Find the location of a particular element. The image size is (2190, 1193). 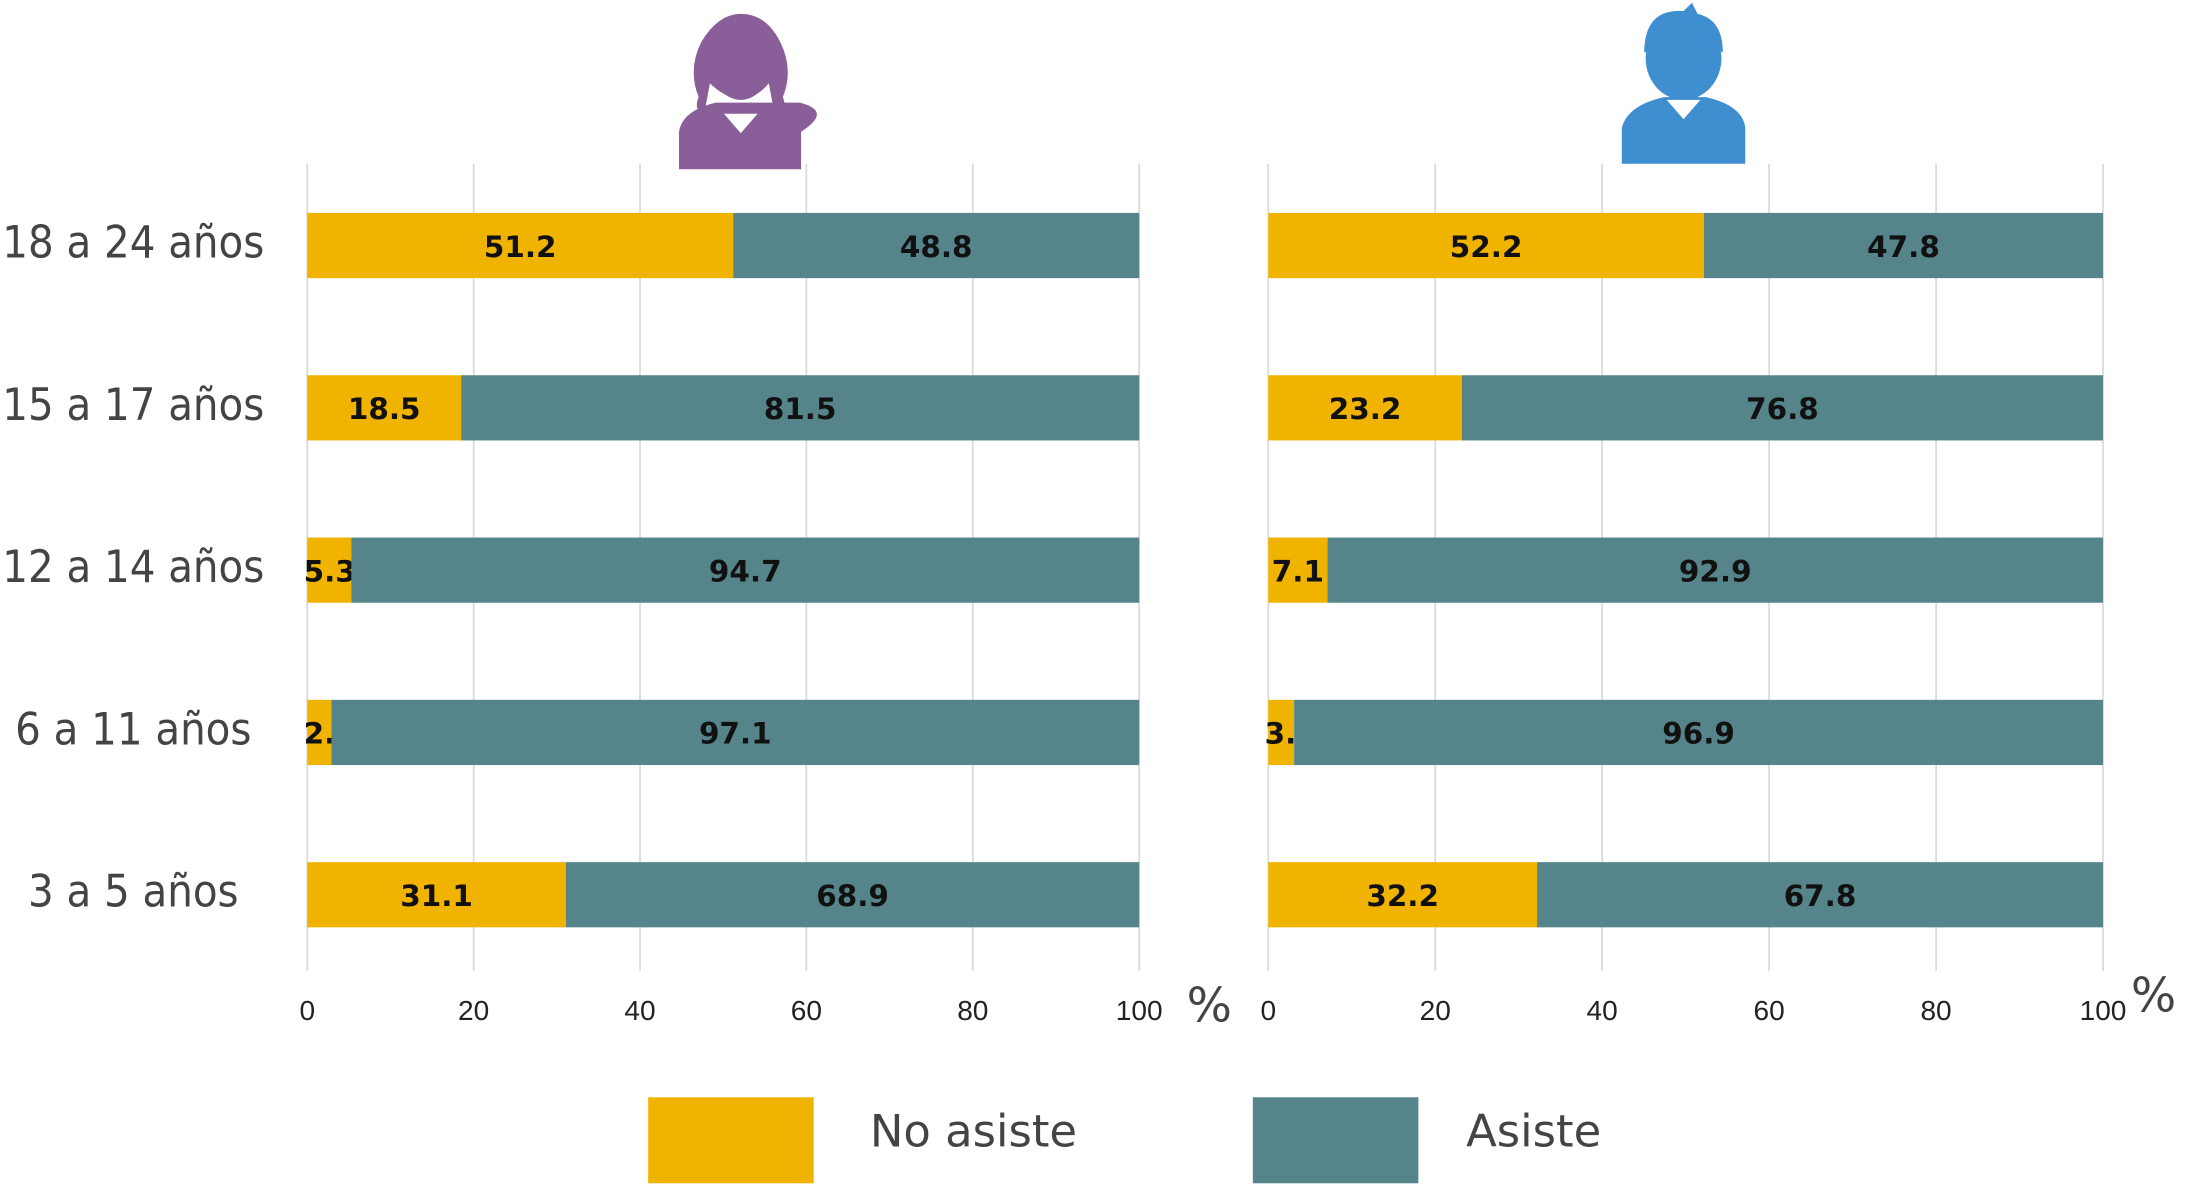

category-label: 15 a 17 años is located at coordinates (133, 405).